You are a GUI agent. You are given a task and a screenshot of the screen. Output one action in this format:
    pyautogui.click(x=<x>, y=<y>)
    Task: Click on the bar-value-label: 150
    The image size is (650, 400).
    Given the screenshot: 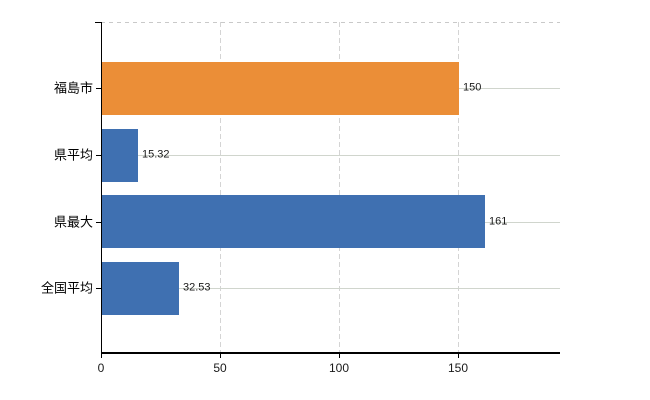 What is the action you would take?
    pyautogui.click(x=472, y=87)
    